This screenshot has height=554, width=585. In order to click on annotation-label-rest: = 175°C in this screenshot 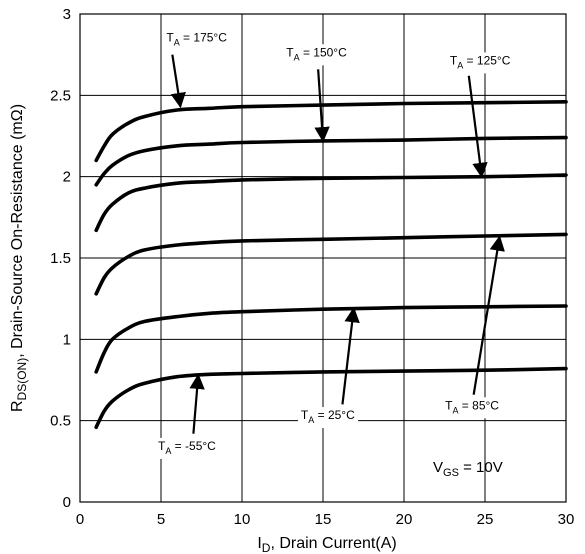, I will do `click(203, 38)`.